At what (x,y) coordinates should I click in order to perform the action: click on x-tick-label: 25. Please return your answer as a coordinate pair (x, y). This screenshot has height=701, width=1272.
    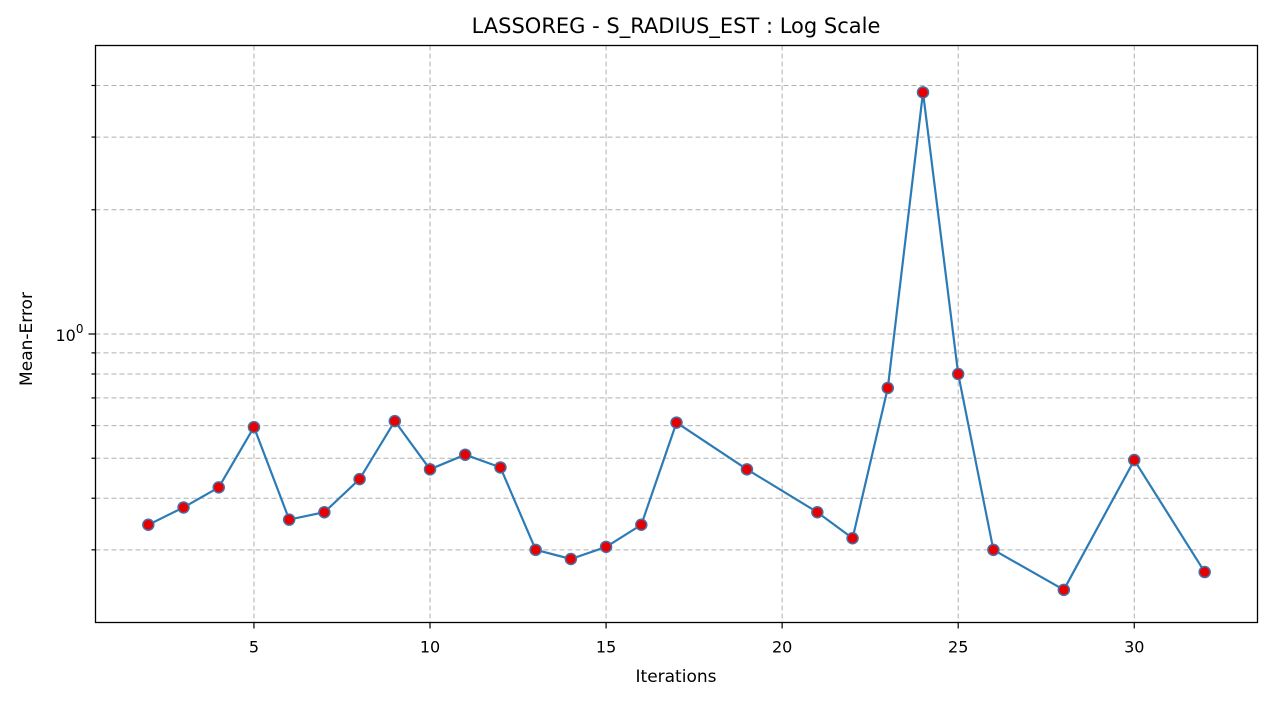
    Looking at the image, I should click on (958, 647).